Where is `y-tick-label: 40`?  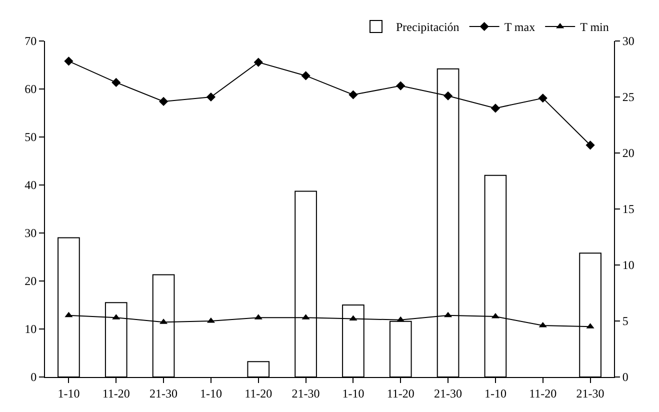
y-tick-label: 40 is located at coordinates (30, 185).